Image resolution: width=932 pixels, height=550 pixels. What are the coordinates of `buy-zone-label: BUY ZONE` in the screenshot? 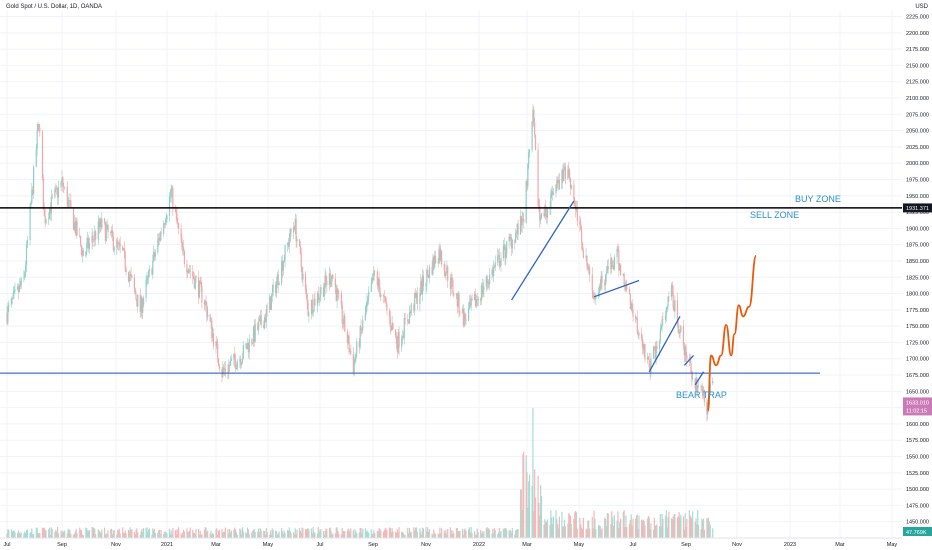 It's located at (818, 199).